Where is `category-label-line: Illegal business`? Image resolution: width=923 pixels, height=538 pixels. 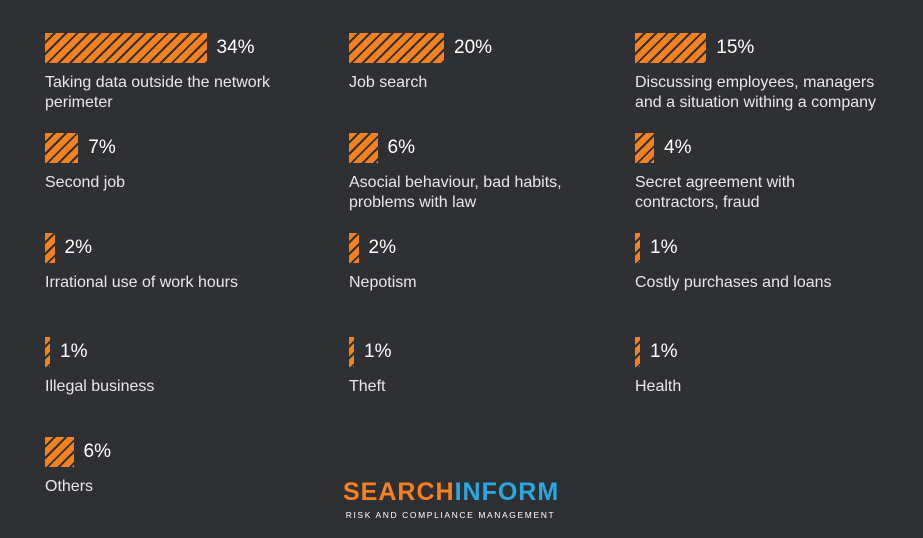
category-label-line: Illegal business is located at coordinates (100, 386).